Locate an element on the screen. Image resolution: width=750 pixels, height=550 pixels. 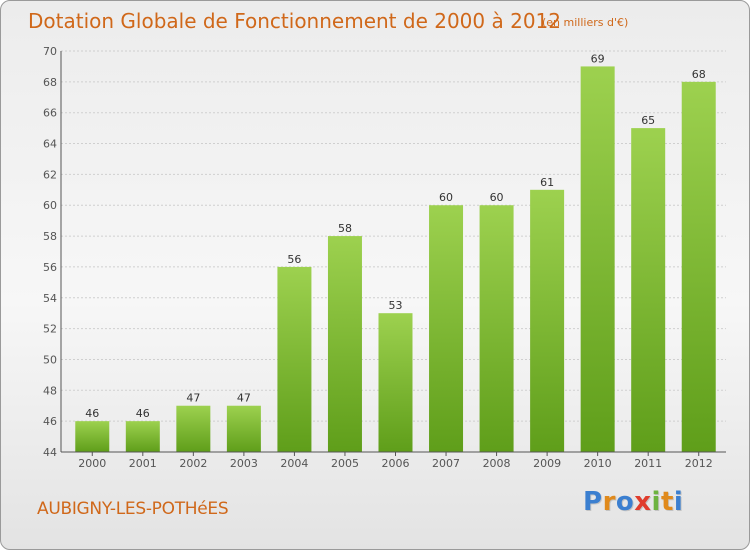
data-label: 56 is located at coordinates (294, 259).